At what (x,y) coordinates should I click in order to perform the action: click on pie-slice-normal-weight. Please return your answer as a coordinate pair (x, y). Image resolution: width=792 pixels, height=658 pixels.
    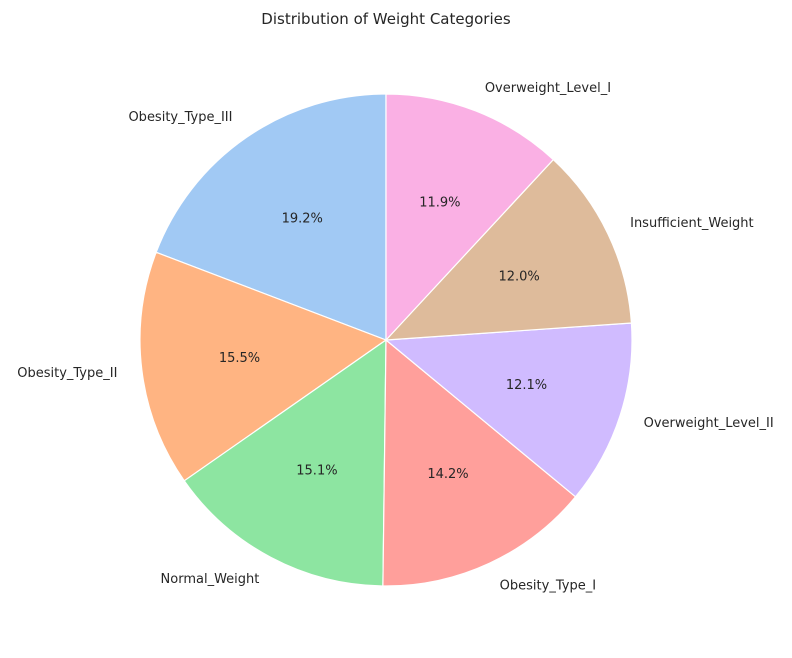
    Looking at the image, I should click on (285, 462).